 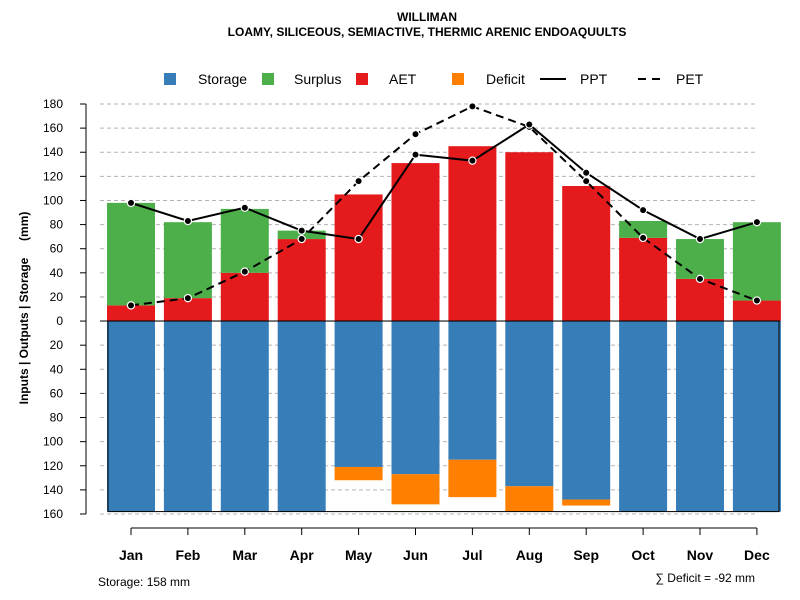 What do you see at coordinates (434, 79) in the screenshot?
I see `legend: Storage Surplus AET Deficit PPT PET` at bounding box center [434, 79].